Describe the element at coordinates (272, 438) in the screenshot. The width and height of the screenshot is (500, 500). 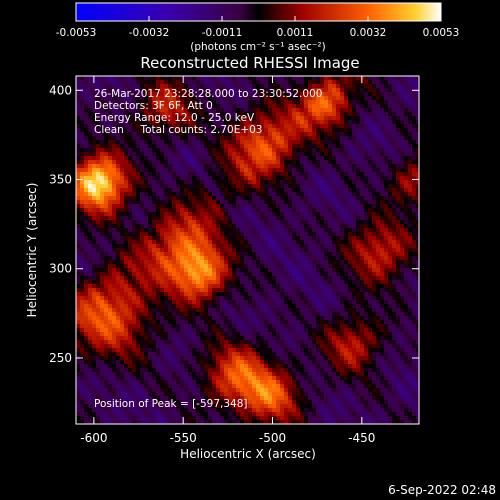
I see `x-tick-label: -500` at that location.